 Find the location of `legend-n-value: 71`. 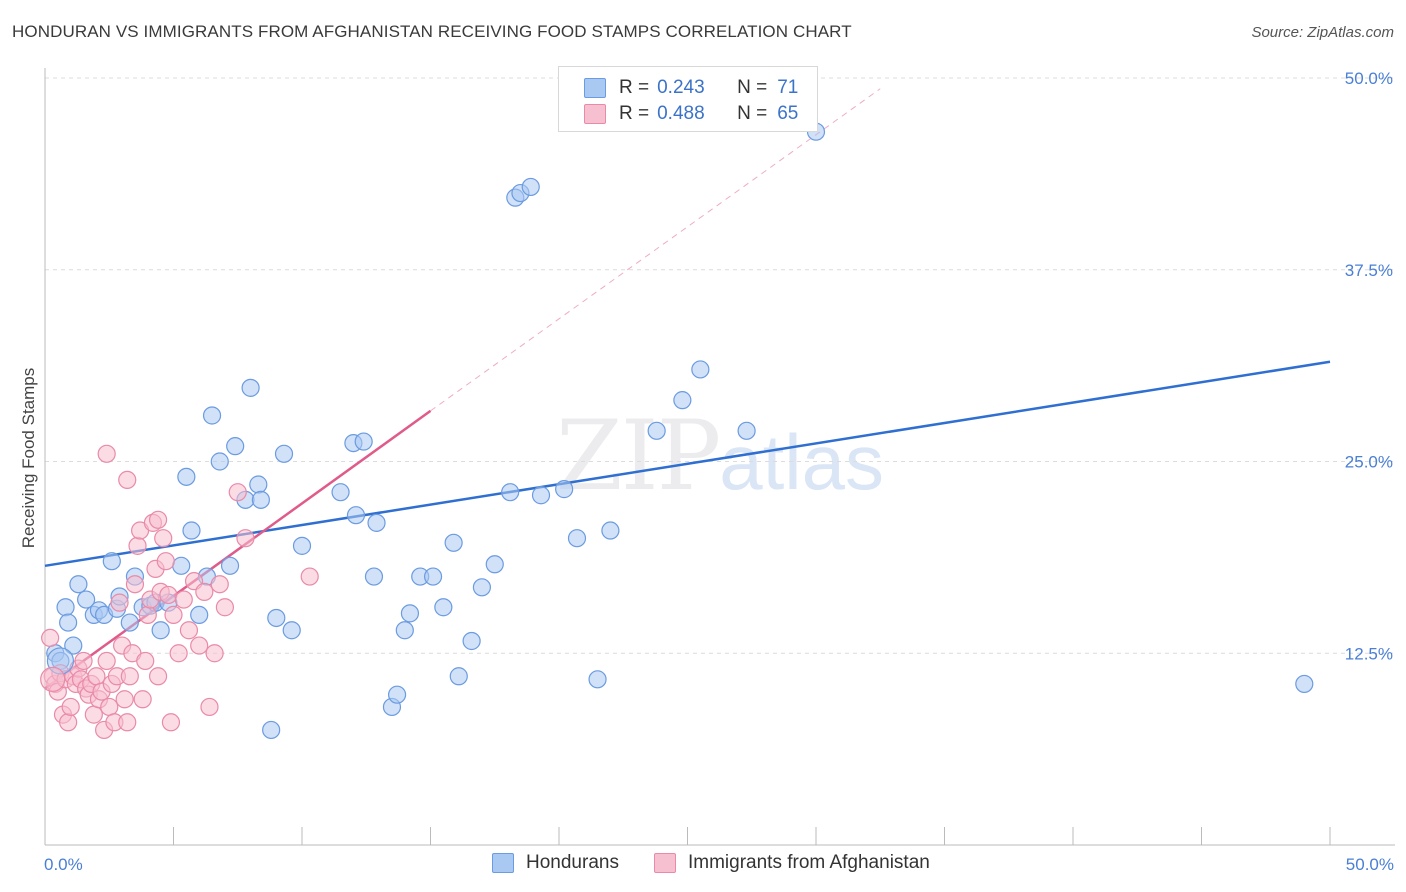

legend-n-value: 71 is located at coordinates (788, 87).